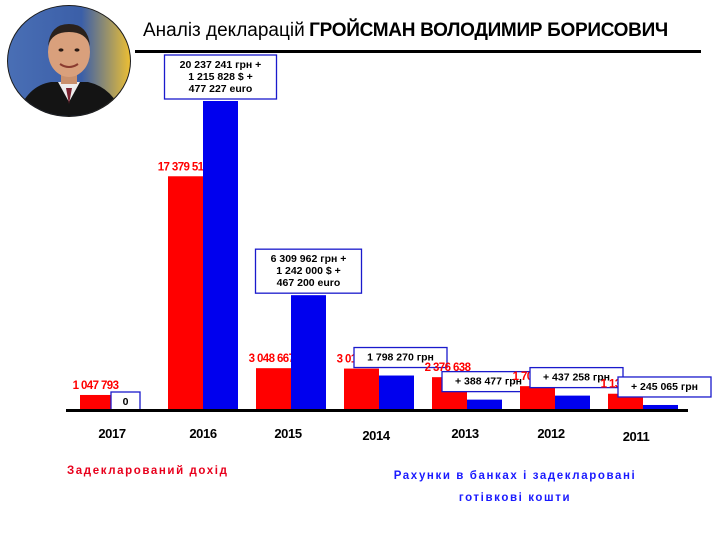 This screenshot has width=720, height=540. I want to click on label-income-2015: 3 048 667, so click(272, 359).